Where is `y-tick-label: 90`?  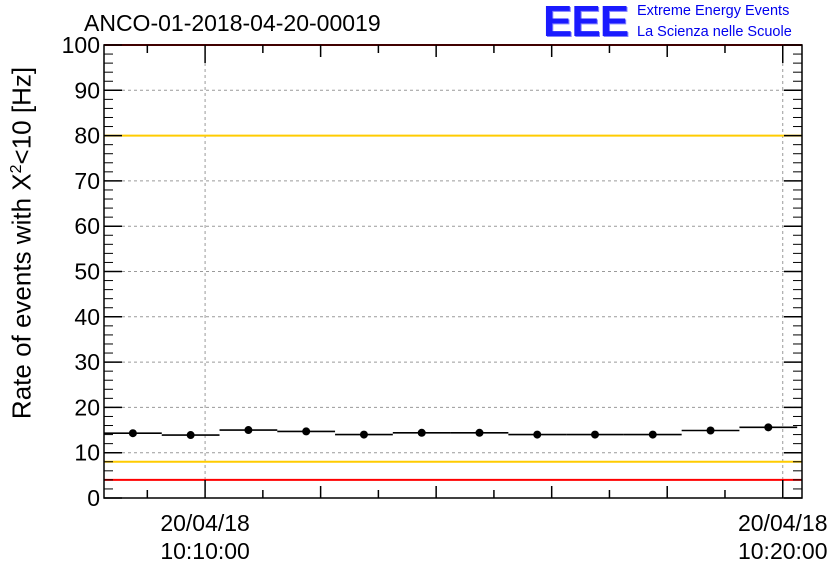
y-tick-label: 90 is located at coordinates (87, 90).